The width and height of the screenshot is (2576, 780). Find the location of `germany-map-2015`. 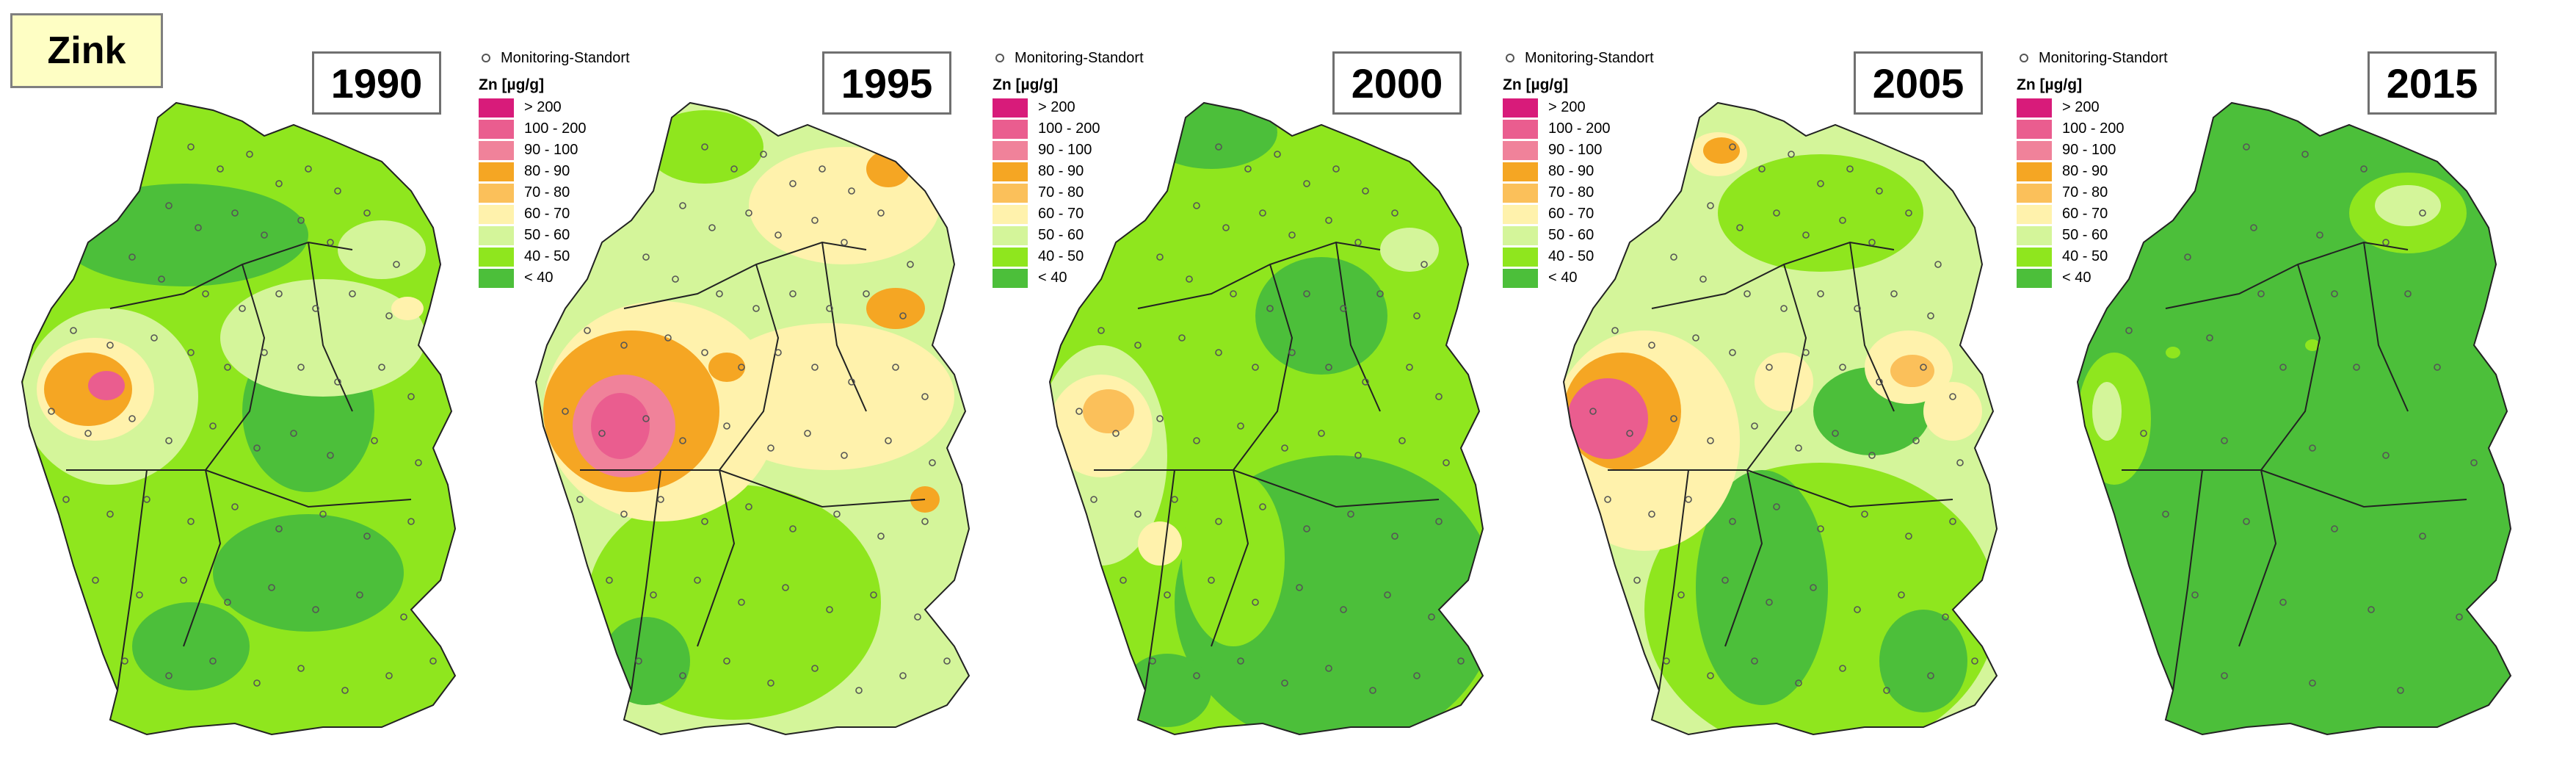

germany-map-2015 is located at coordinates (2294, 418).